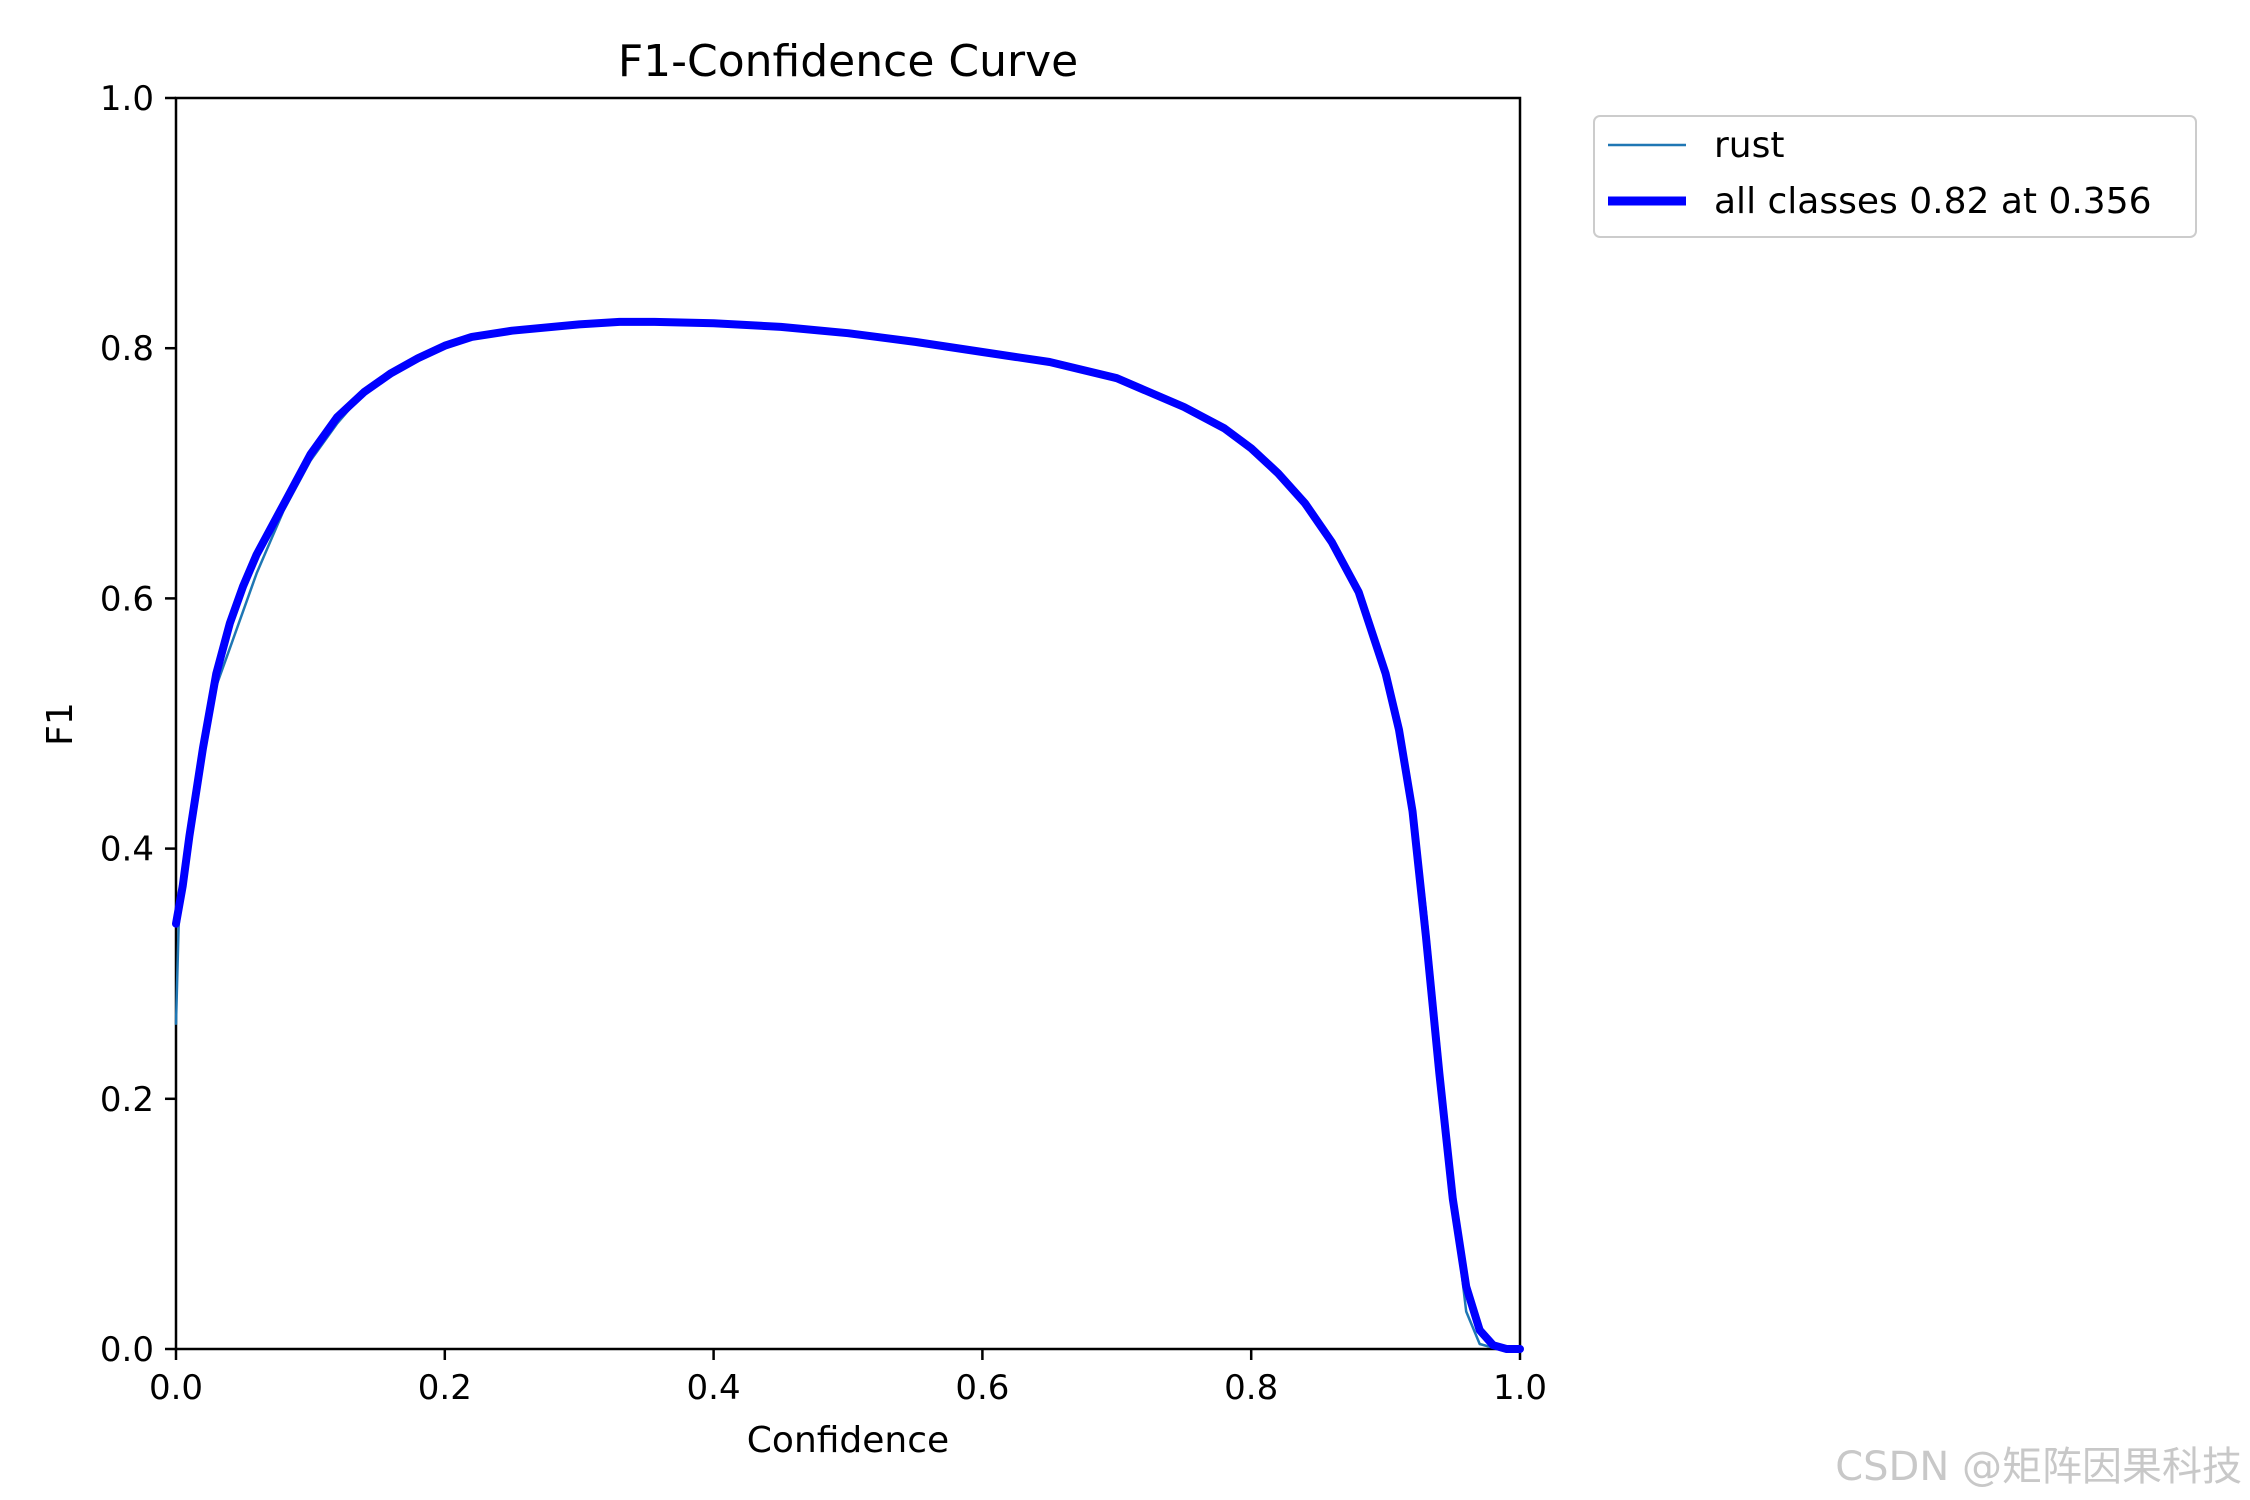 Image resolution: width=2250 pixels, height=1500 pixels. What do you see at coordinates (445, 1388) in the screenshot?
I see `x-tick-label: 0.2` at bounding box center [445, 1388].